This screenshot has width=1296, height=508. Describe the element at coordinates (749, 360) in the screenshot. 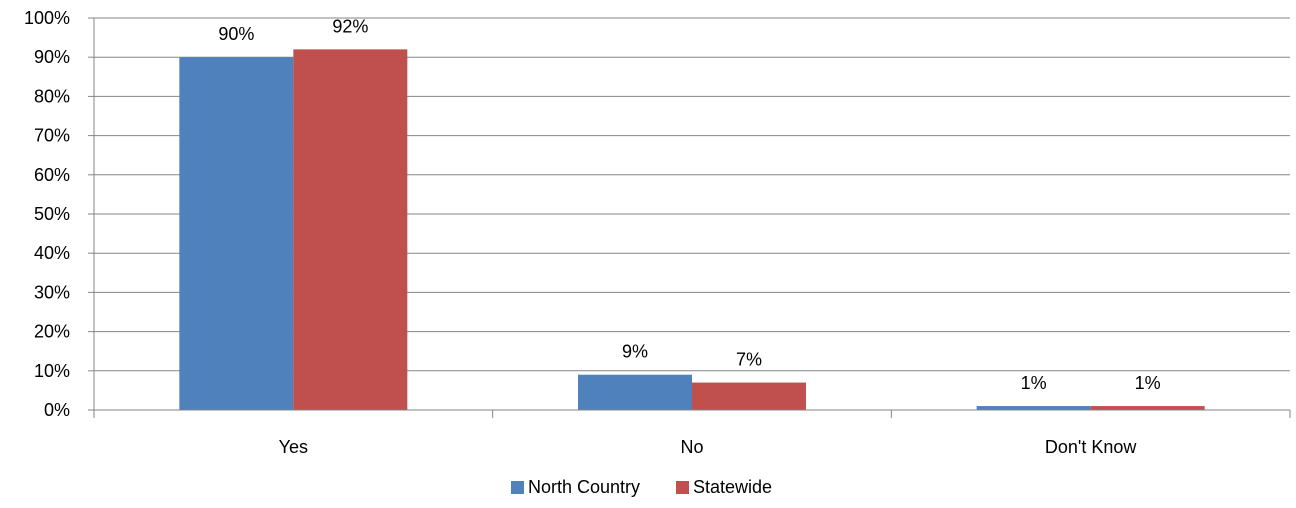

I see `data-label: 7%` at that location.